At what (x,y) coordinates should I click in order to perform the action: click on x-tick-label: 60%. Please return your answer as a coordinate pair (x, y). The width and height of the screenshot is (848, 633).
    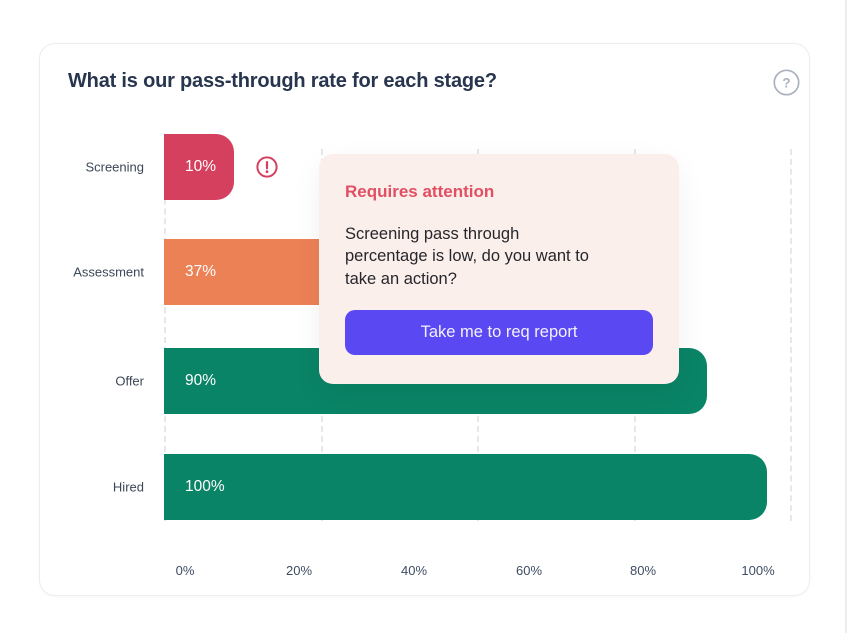
    Looking at the image, I should click on (529, 570).